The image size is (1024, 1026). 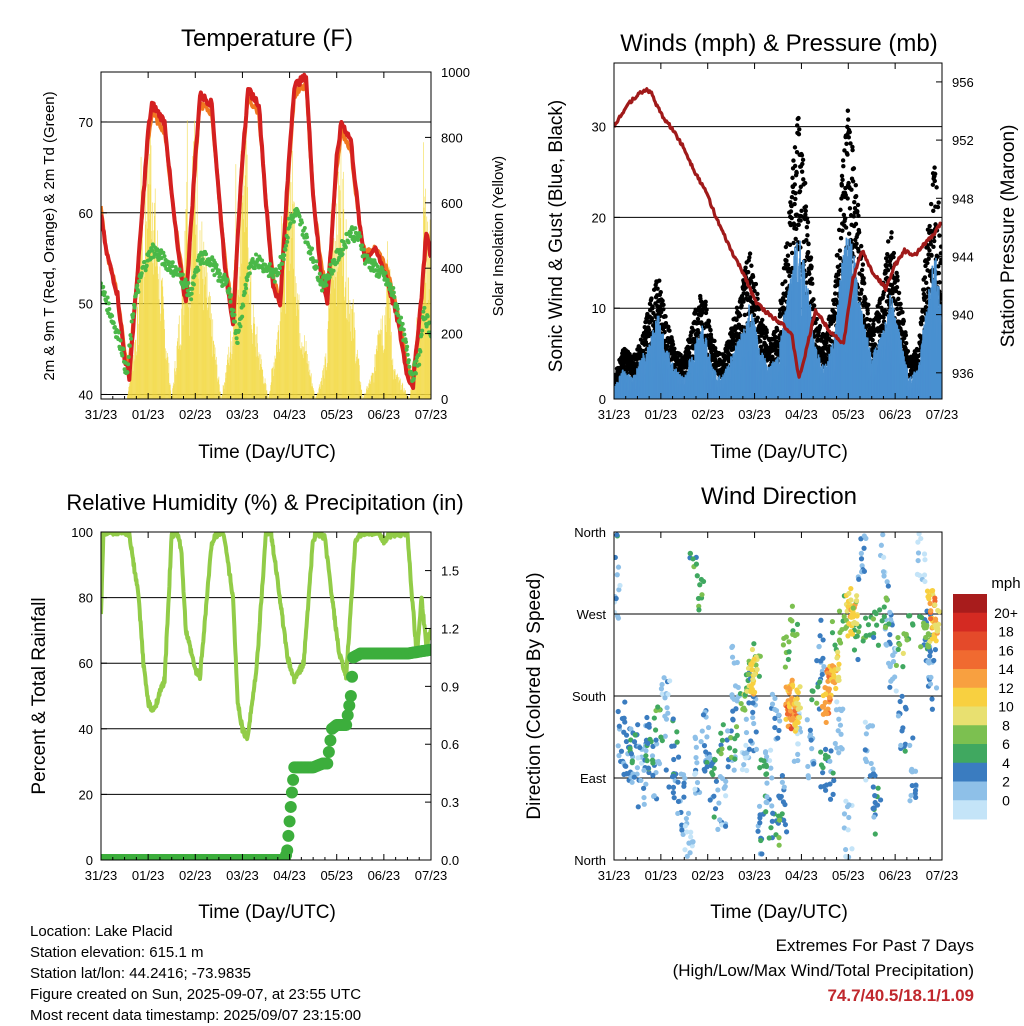 What do you see at coordinates (778, 43) in the screenshot?
I see `winds-title: Winds (mph) & Pressure (mb)` at bounding box center [778, 43].